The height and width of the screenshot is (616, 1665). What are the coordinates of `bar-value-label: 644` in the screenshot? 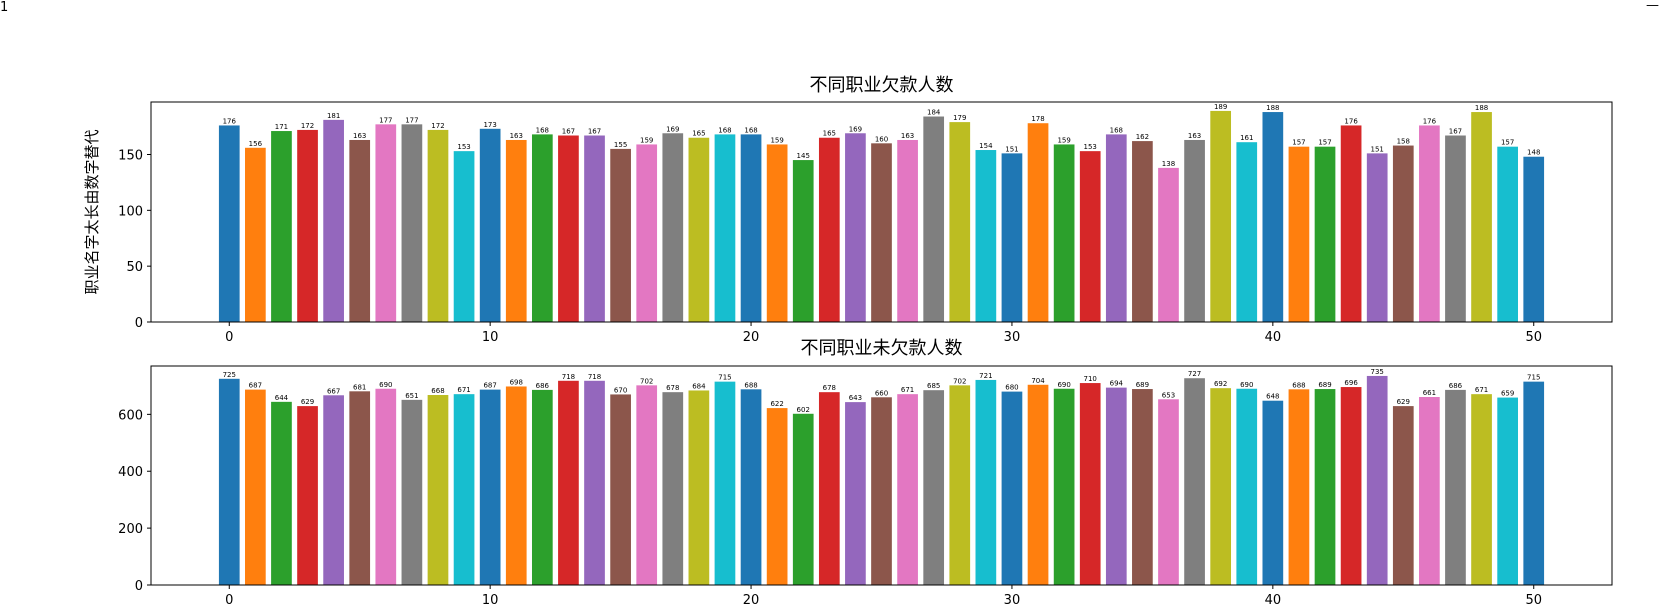 It's located at (282, 398).